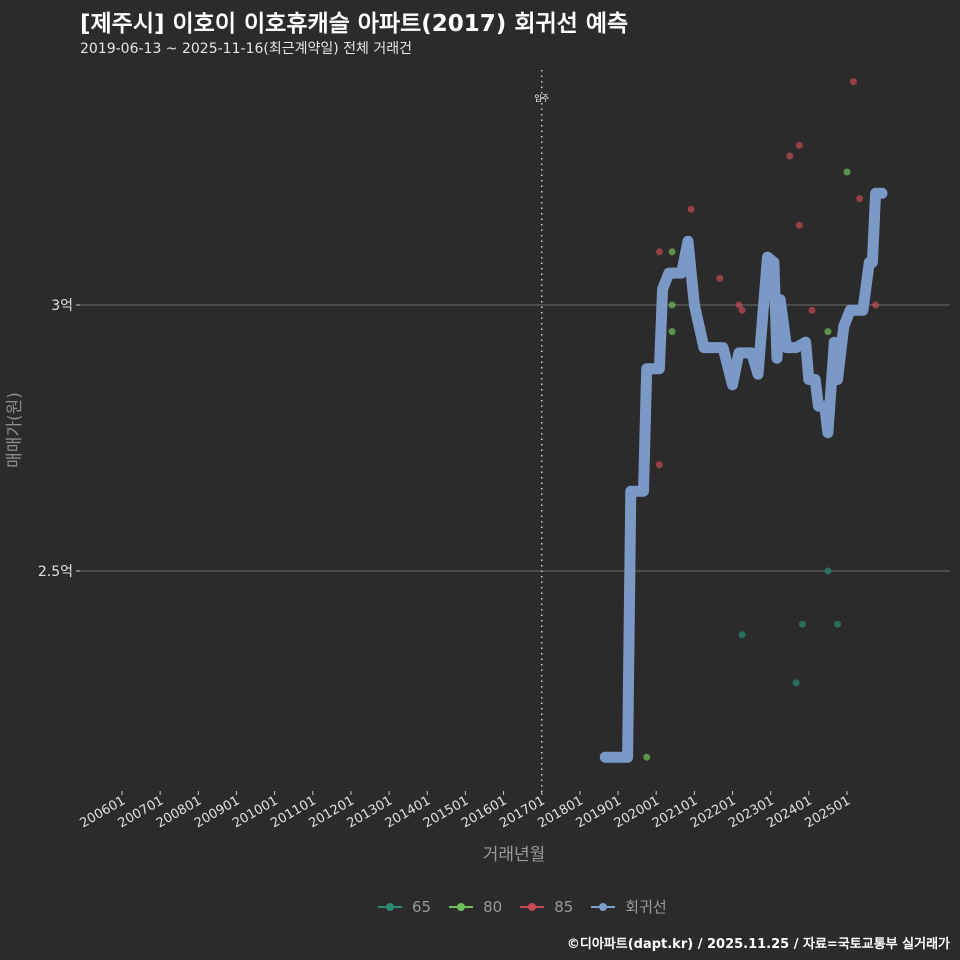 The height and width of the screenshot is (960, 960). Describe the element at coordinates (646, 907) in the screenshot. I see `legend-label-regression: 회귀선` at that location.